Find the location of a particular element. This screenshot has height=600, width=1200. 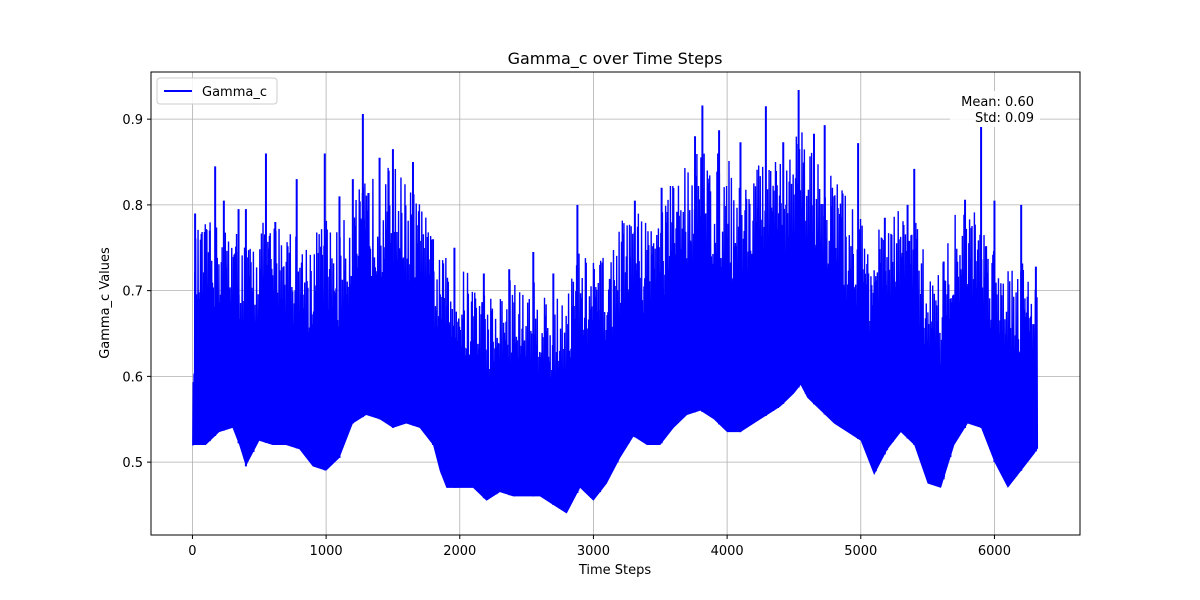

x-tick-label: 1000 is located at coordinates (326, 551).